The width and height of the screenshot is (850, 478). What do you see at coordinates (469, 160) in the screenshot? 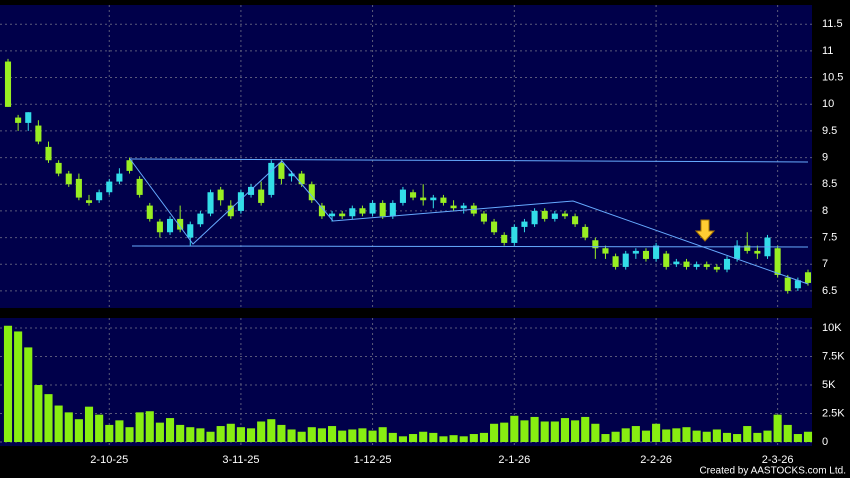
I see `trend-line` at bounding box center [469, 160].